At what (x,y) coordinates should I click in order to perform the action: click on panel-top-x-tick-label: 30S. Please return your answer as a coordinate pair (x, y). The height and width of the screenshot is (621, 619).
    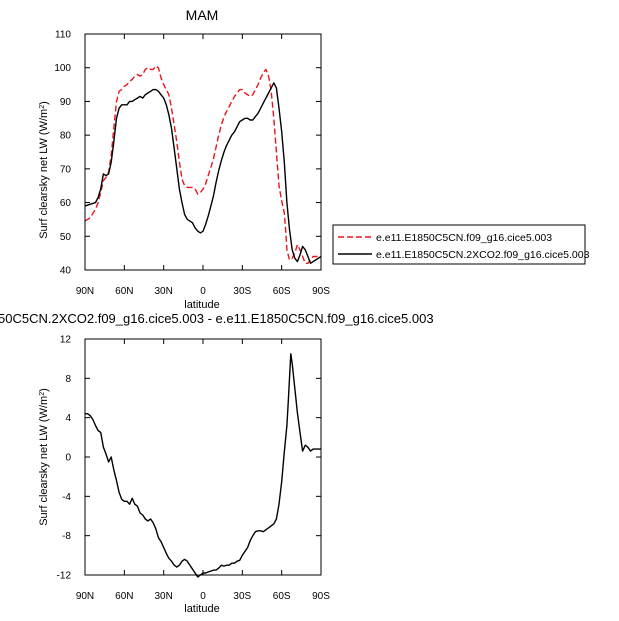
    Looking at the image, I should click on (242, 291).